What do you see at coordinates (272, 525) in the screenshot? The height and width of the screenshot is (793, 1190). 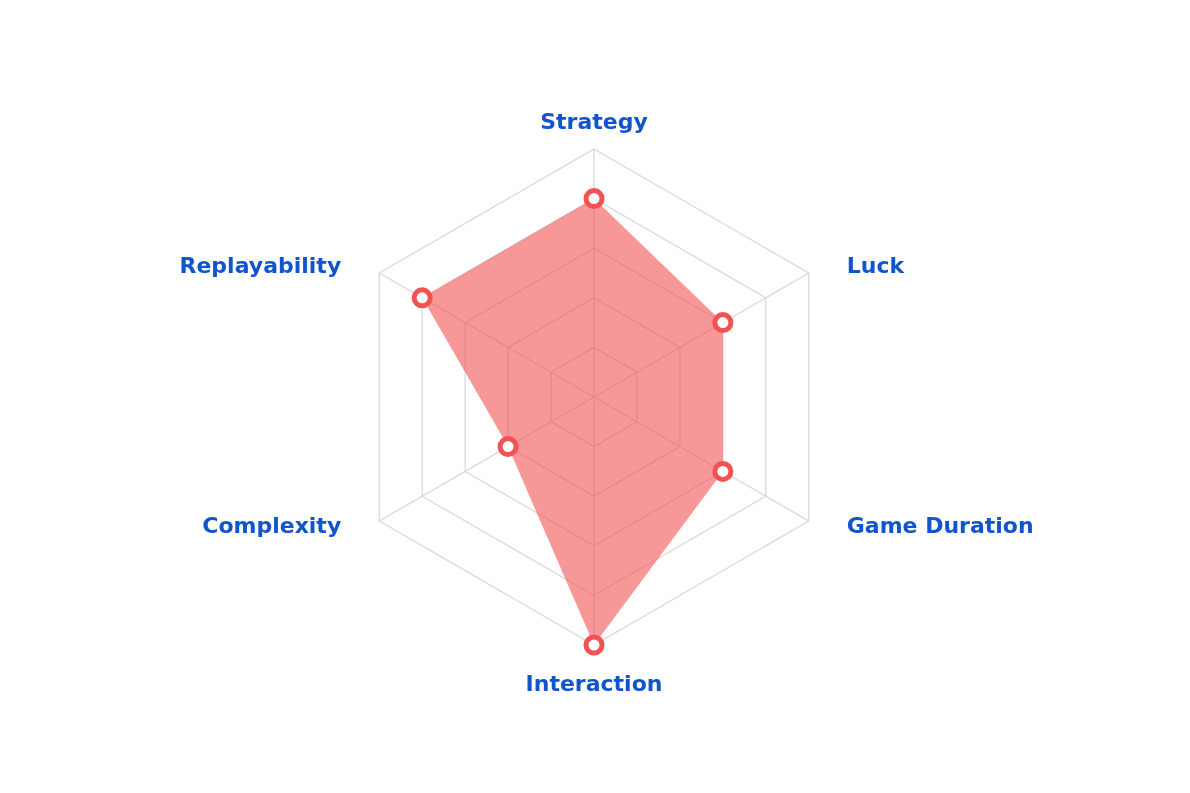 I see `spoke-label: Complexity` at bounding box center [272, 525].